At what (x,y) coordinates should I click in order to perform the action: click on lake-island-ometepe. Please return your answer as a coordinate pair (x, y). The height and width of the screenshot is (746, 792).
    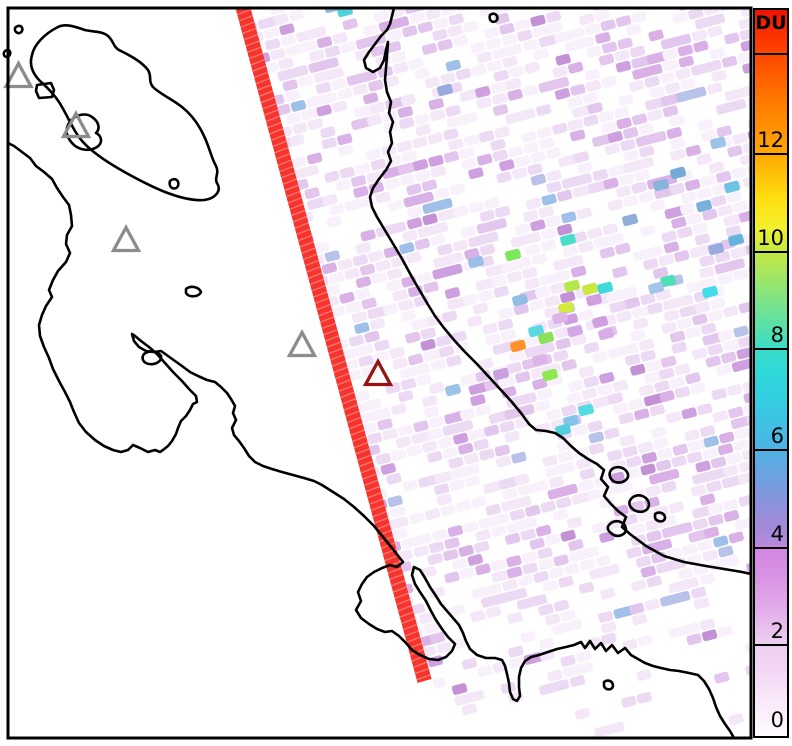
    Looking at the image, I should click on (84, 132).